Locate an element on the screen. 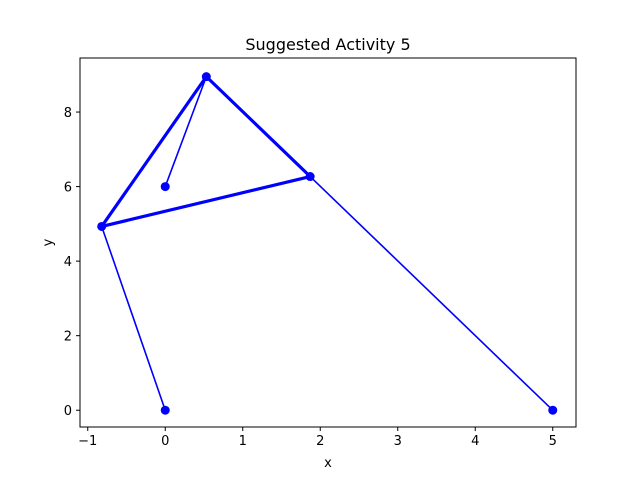 Image resolution: width=640 pixels, height=480 pixels. x-axis-label: x is located at coordinates (328, 463).